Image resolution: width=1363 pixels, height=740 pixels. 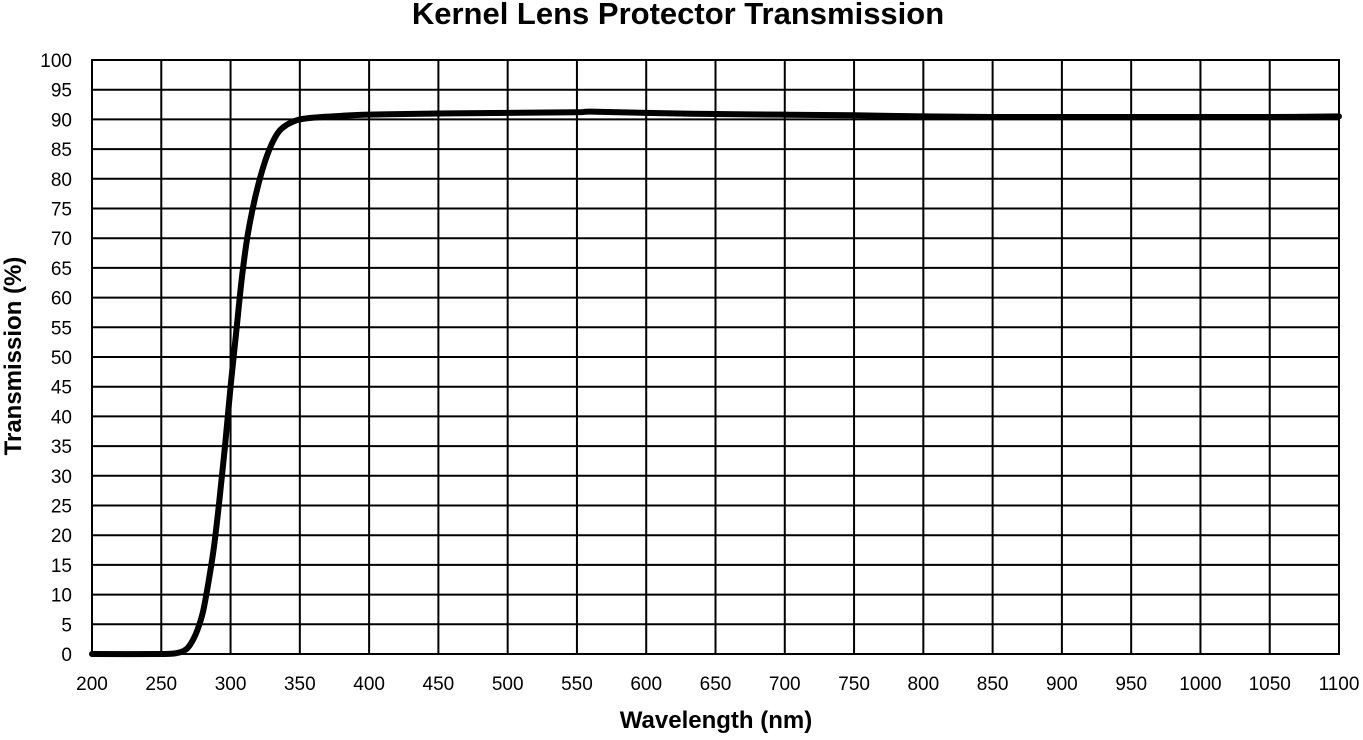 What do you see at coordinates (854, 684) in the screenshot?
I see `x-tick-label: 750` at bounding box center [854, 684].